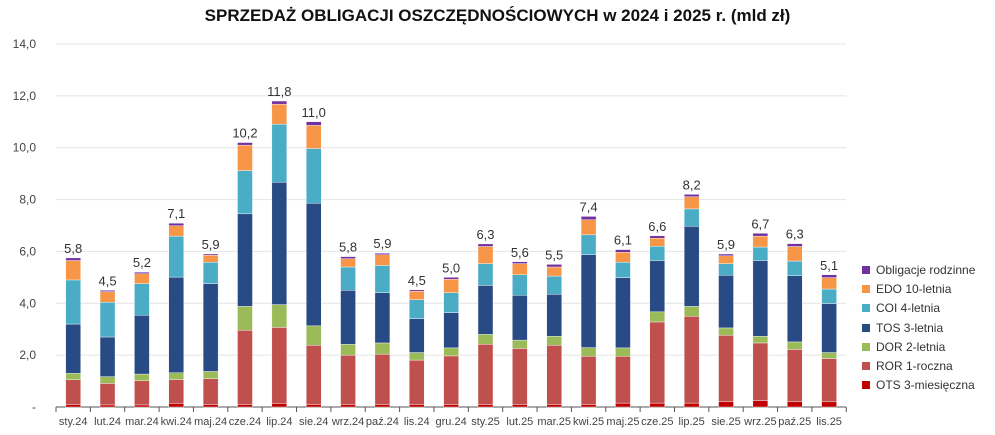 This screenshot has width=995, height=435. Describe the element at coordinates (27, 303) in the screenshot. I see `y-tick-label: 4,0` at that location.